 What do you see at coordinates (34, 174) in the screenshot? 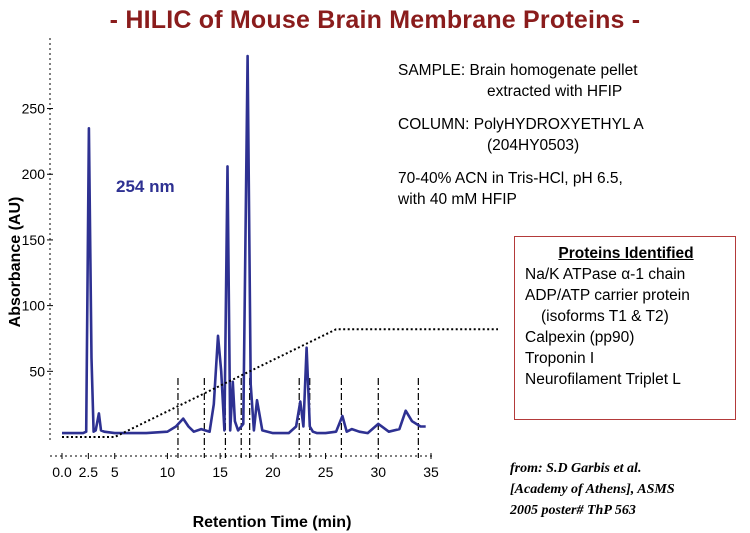
I see `y-tick-label: 200` at bounding box center [34, 174].